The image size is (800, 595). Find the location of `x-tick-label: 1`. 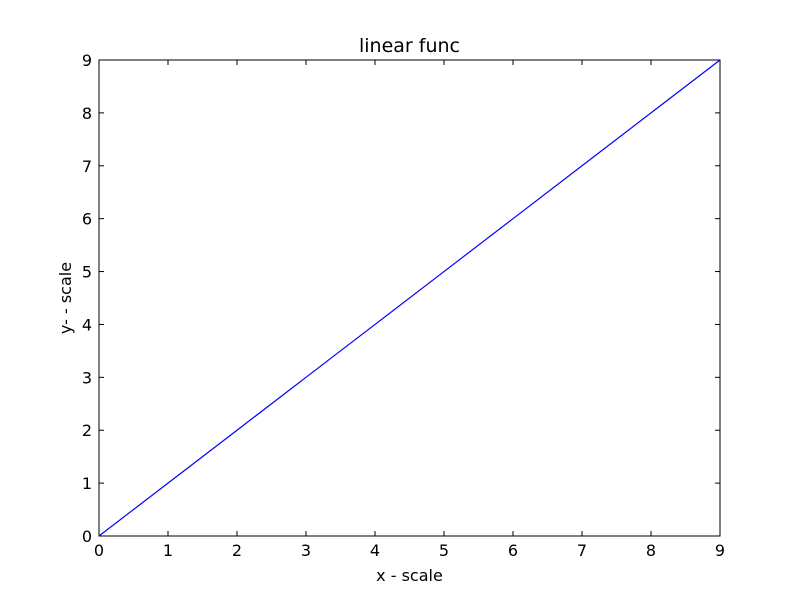

x-tick-label: 1 is located at coordinates (168, 550).